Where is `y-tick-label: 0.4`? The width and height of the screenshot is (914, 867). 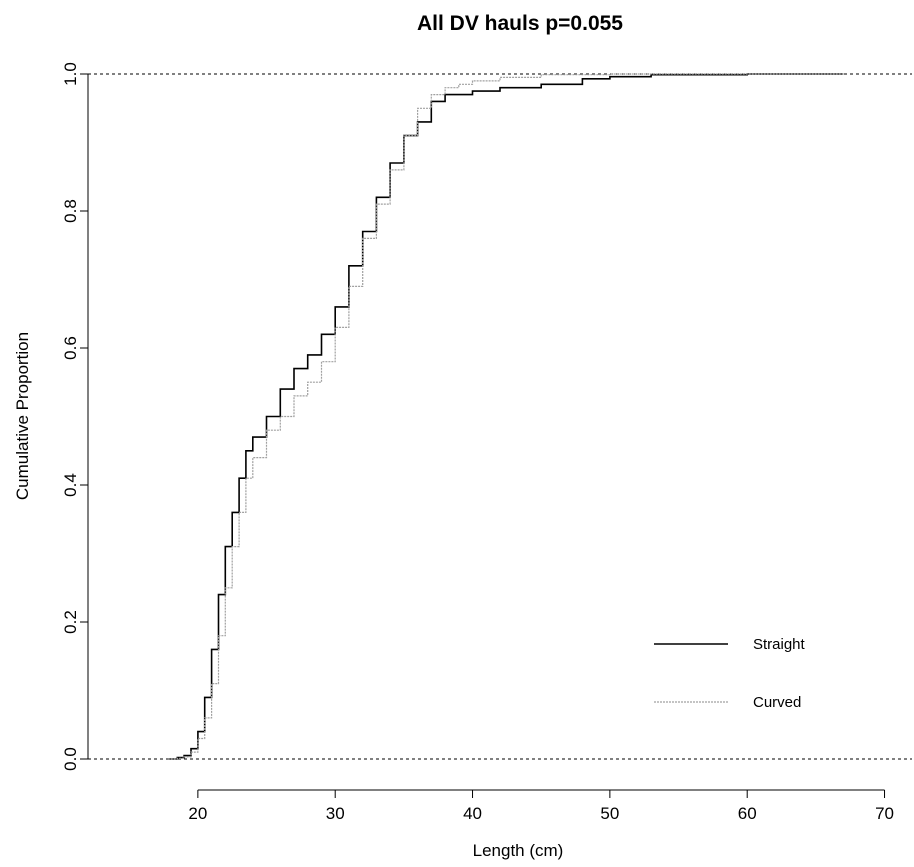 y-tick-label: 0.4 is located at coordinates (70, 485).